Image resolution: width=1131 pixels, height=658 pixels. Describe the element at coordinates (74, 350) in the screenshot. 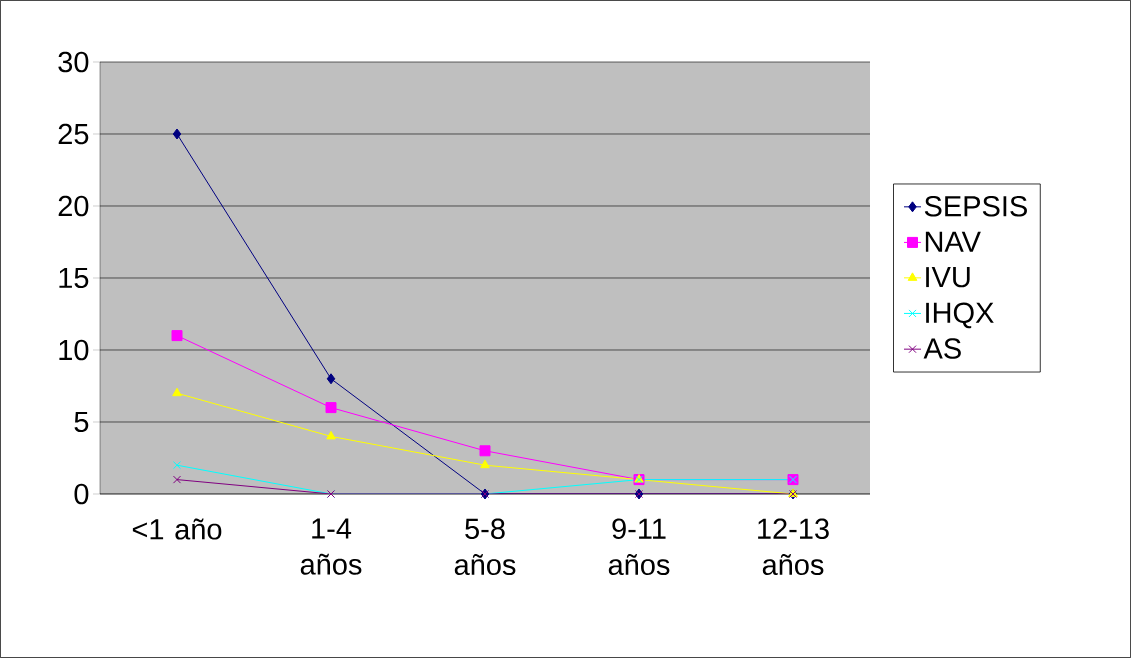

I see `y-tick-label: 10` at that location.